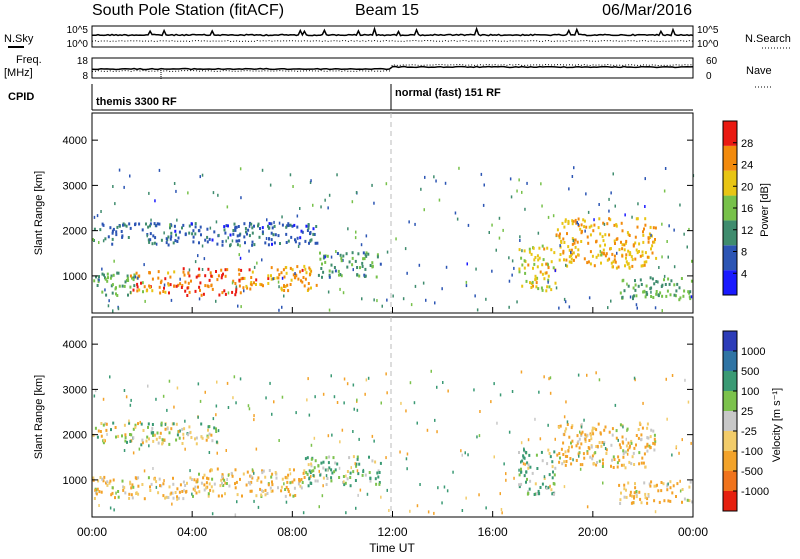 The width and height of the screenshot is (800, 559). What do you see at coordinates (747, 166) in the screenshot?
I see `colorbar-tick-label: 24` at bounding box center [747, 166].